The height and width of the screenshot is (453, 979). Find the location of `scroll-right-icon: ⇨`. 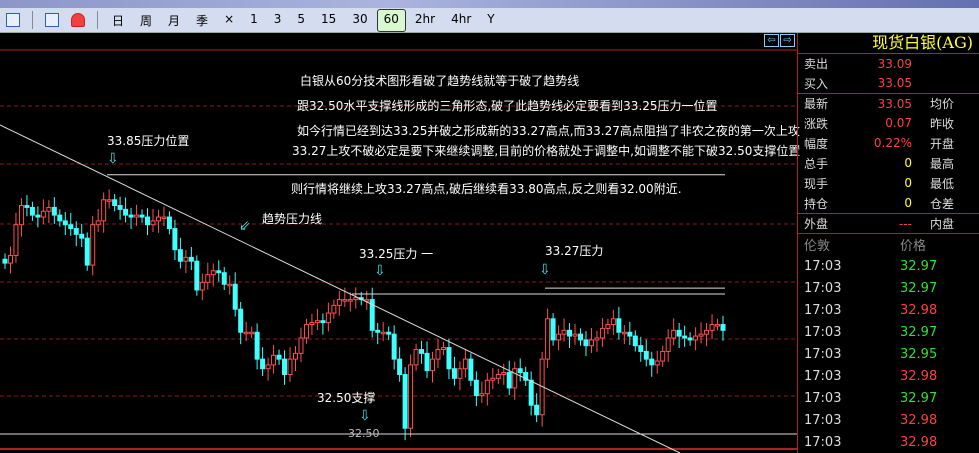

scroll-right-icon: ⇨ is located at coordinates (787, 40).